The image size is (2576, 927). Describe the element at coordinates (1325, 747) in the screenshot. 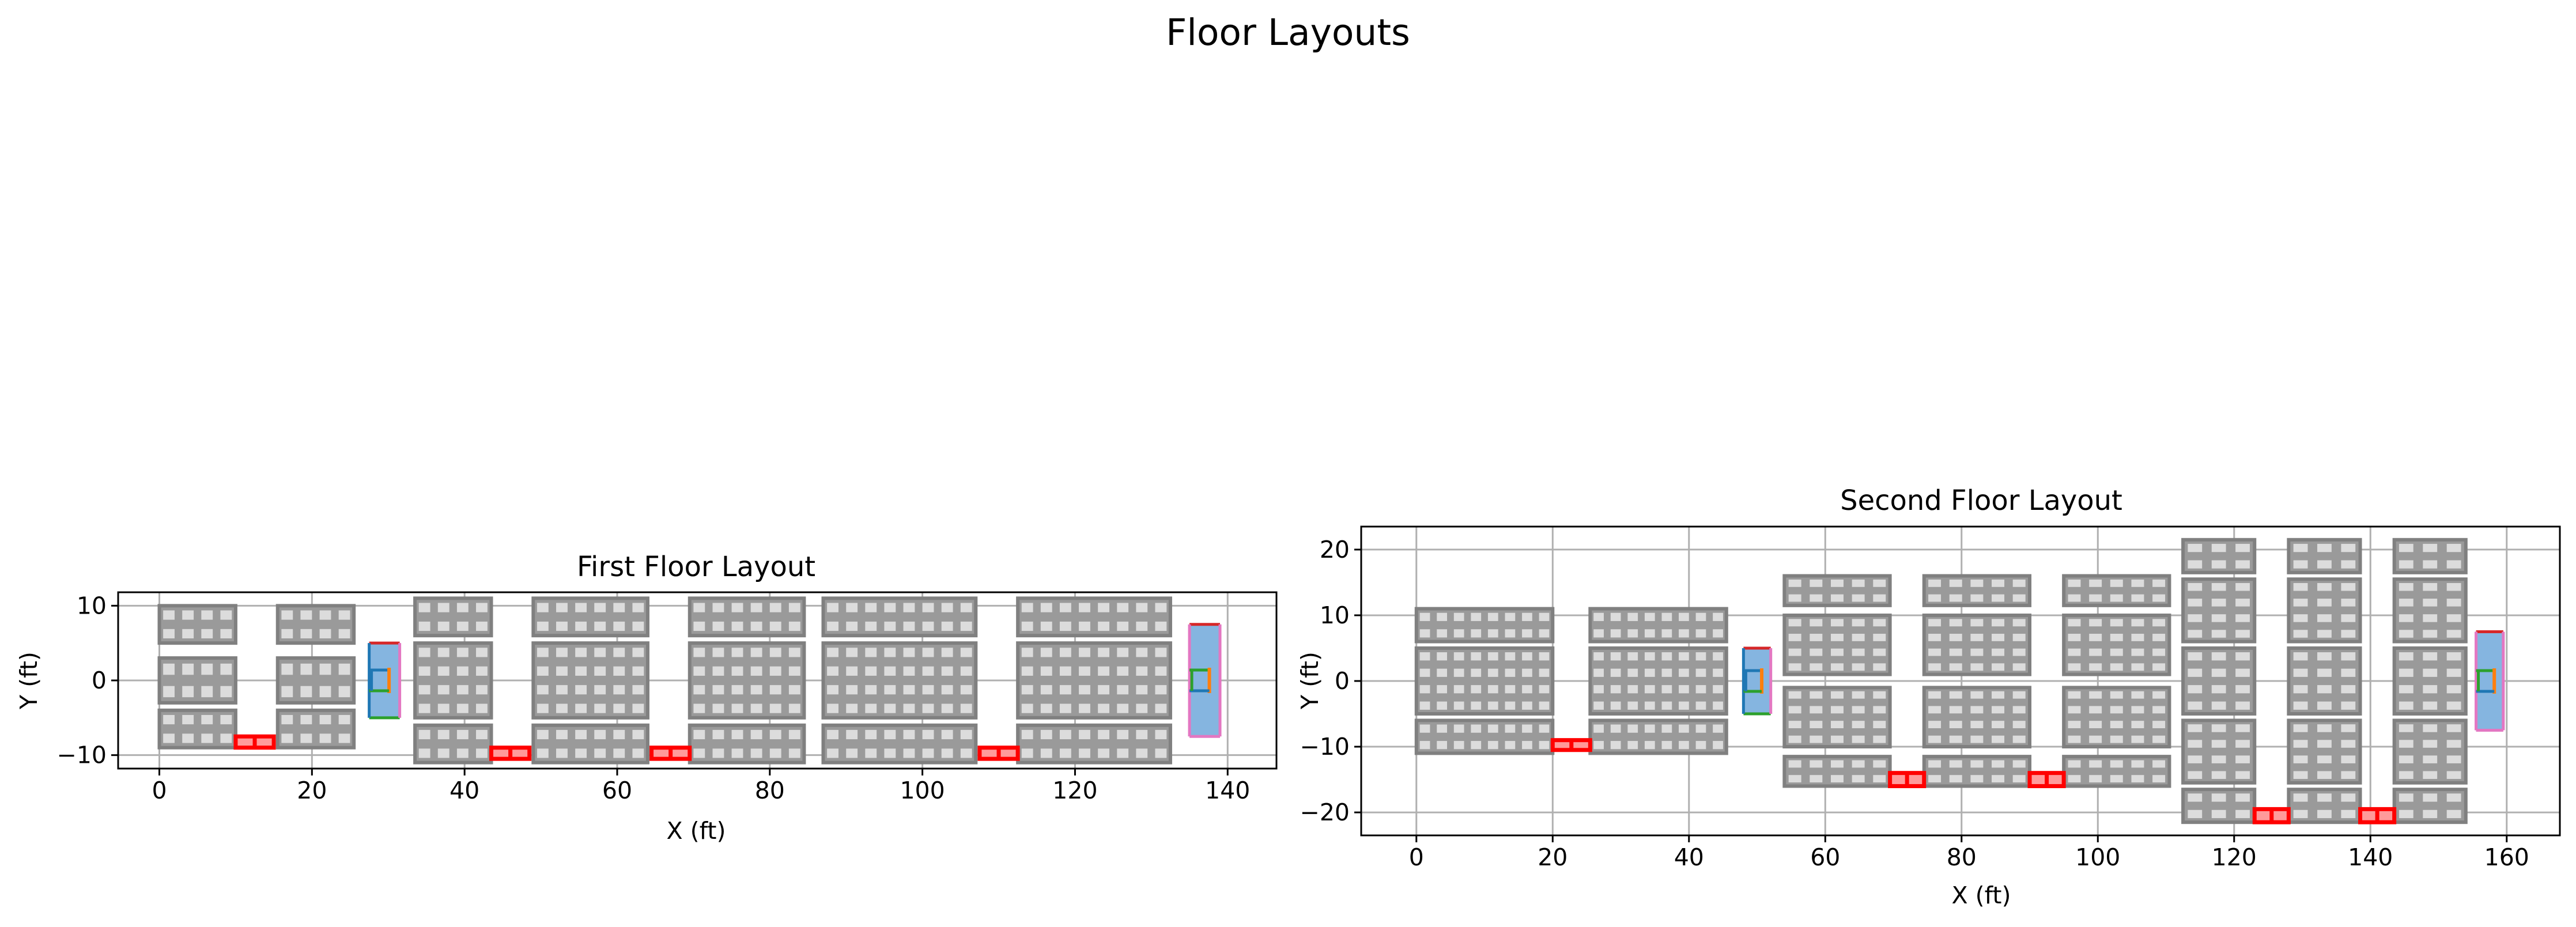

I see `second-floor-ytick-label: −10` at that location.